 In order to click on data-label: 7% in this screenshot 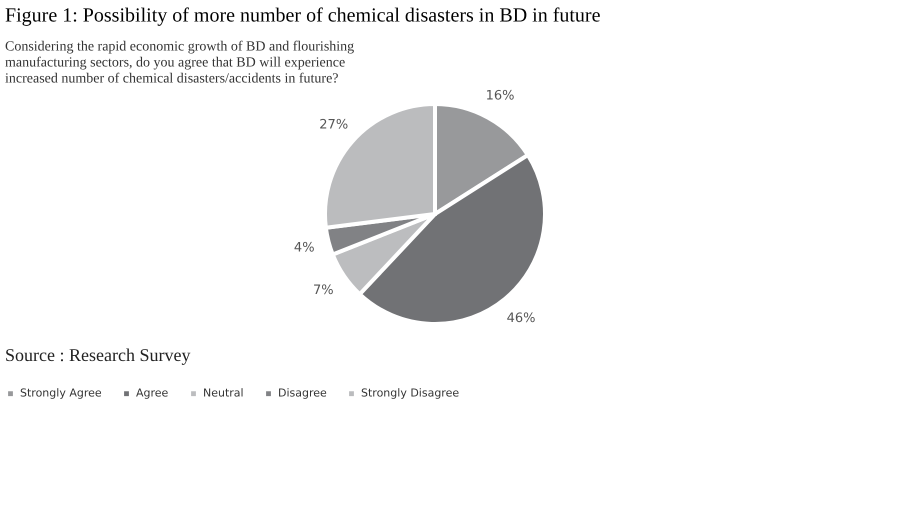, I will do `click(323, 290)`.